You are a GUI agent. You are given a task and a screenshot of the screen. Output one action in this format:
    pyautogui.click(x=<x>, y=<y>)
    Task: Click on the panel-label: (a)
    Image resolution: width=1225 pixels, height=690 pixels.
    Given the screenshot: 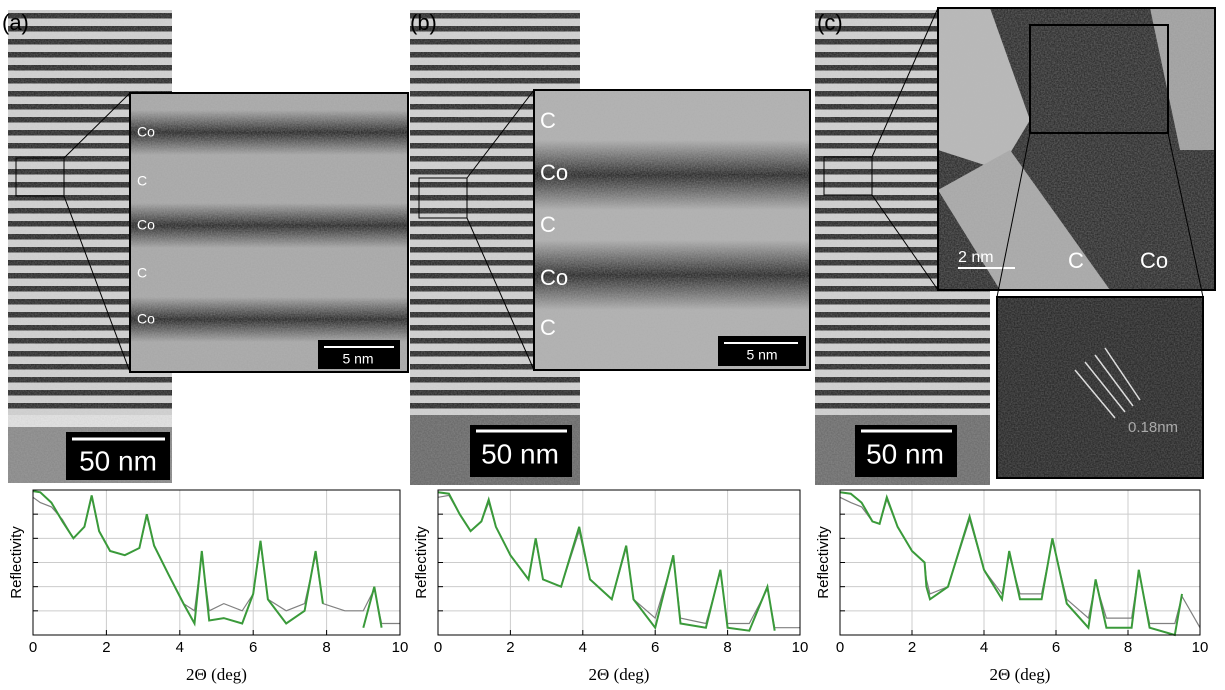 What is the action you would take?
    pyautogui.click(x=15, y=22)
    